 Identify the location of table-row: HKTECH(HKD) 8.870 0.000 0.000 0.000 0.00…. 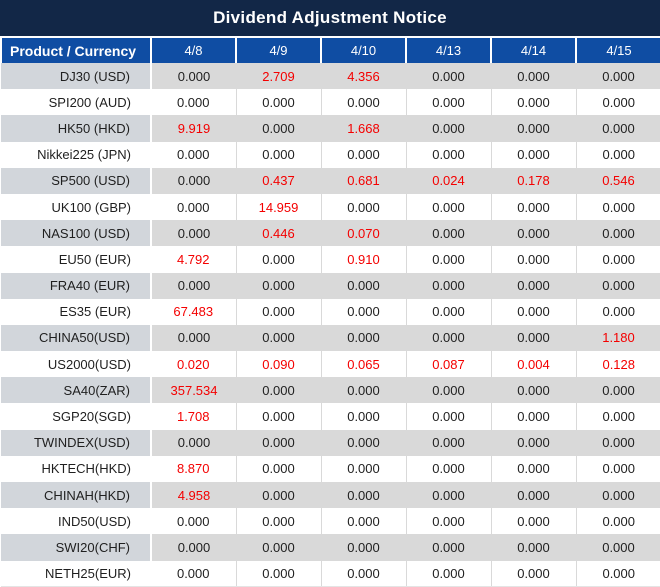
(330, 468).